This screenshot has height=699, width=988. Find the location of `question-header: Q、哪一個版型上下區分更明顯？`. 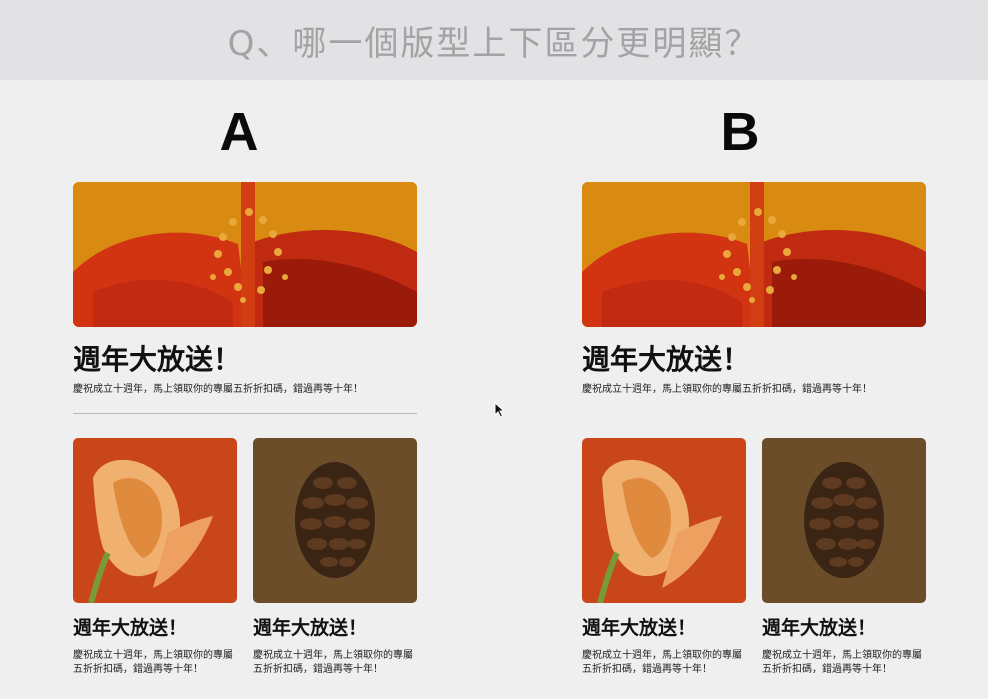

question-header: Q、哪一個版型上下區分更明顯？ is located at coordinates (494, 40).